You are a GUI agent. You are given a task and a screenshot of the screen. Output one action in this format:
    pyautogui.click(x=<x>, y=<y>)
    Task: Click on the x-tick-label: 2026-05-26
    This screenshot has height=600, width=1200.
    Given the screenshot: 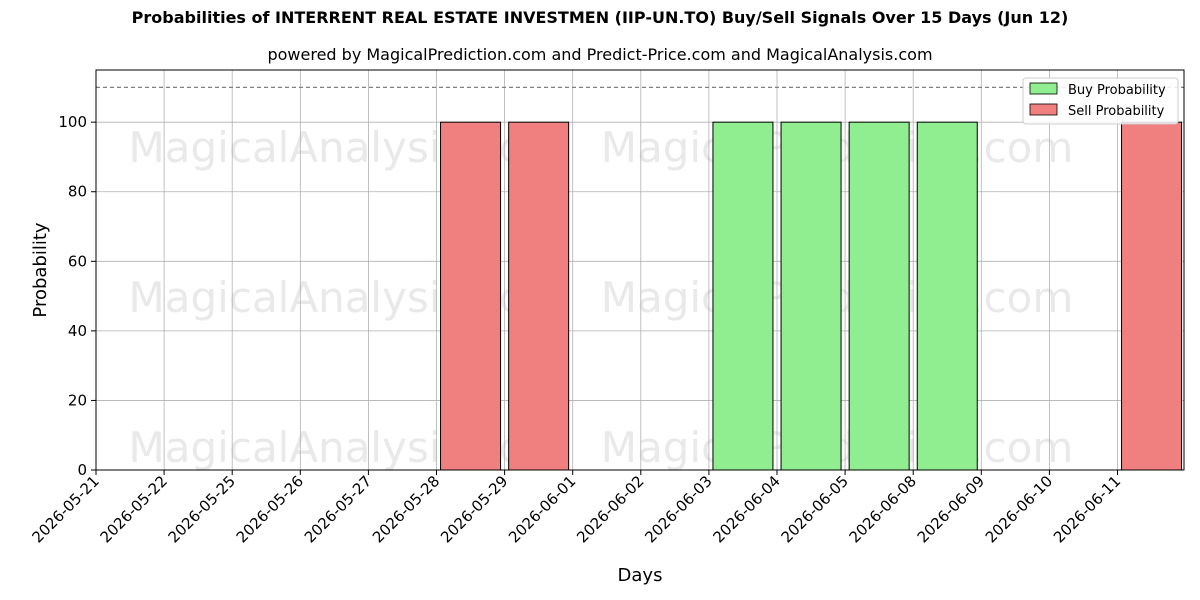 What is the action you would take?
    pyautogui.click(x=270, y=509)
    